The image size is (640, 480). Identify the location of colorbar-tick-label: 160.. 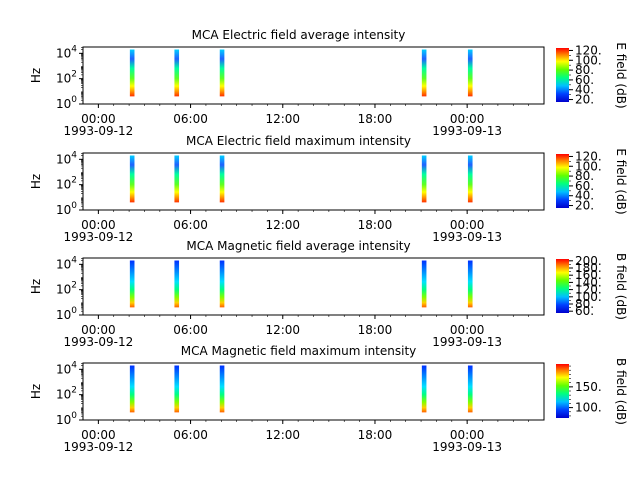
(588, 275).